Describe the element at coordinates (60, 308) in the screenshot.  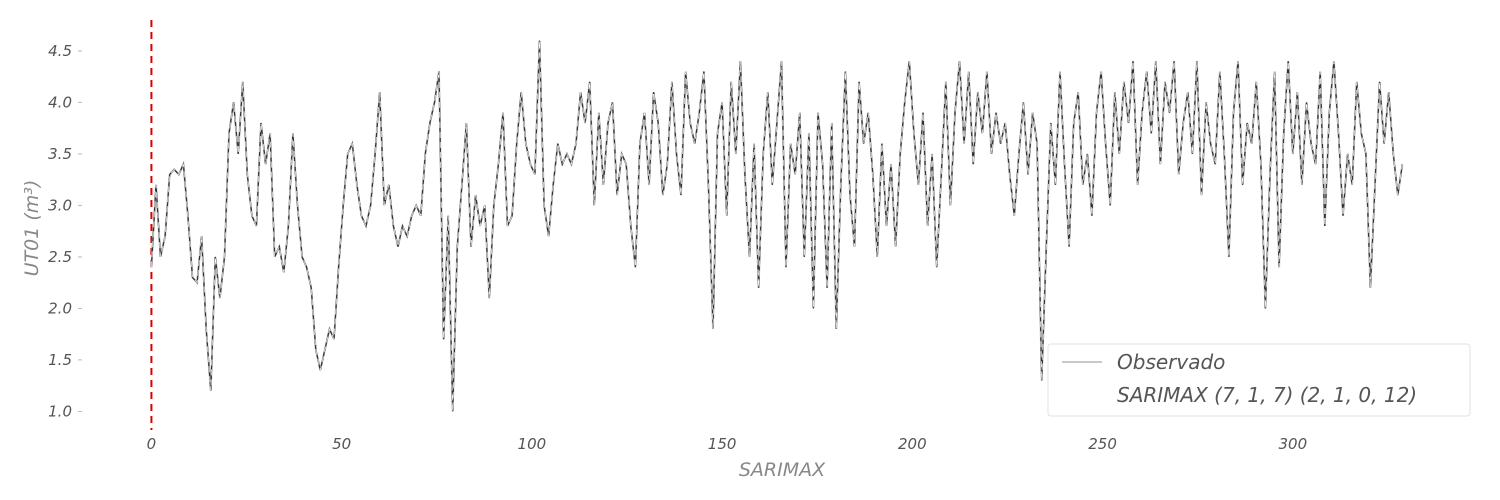
I see `y-tick-label: 2.0` at that location.